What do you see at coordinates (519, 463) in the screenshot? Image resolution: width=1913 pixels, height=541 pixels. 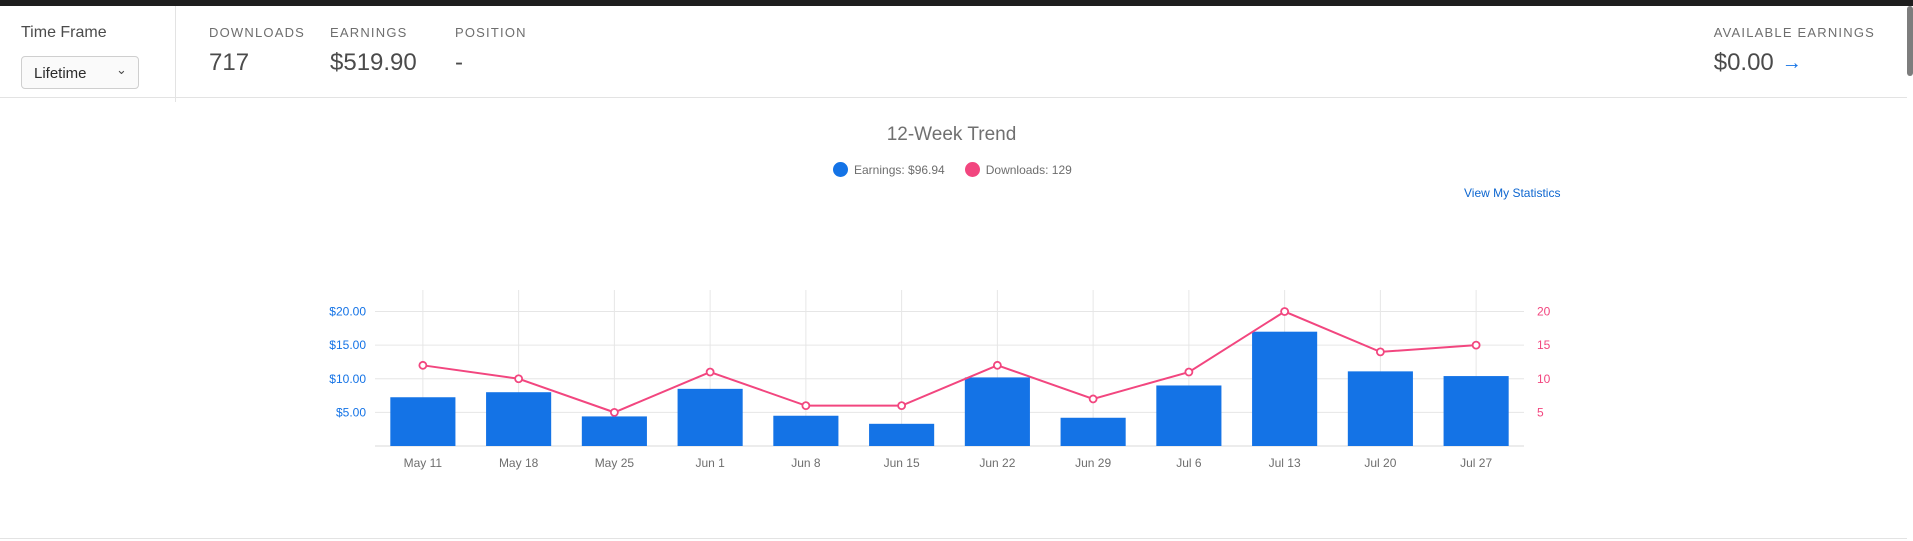 I see `x-tick-label: May 18` at bounding box center [519, 463].